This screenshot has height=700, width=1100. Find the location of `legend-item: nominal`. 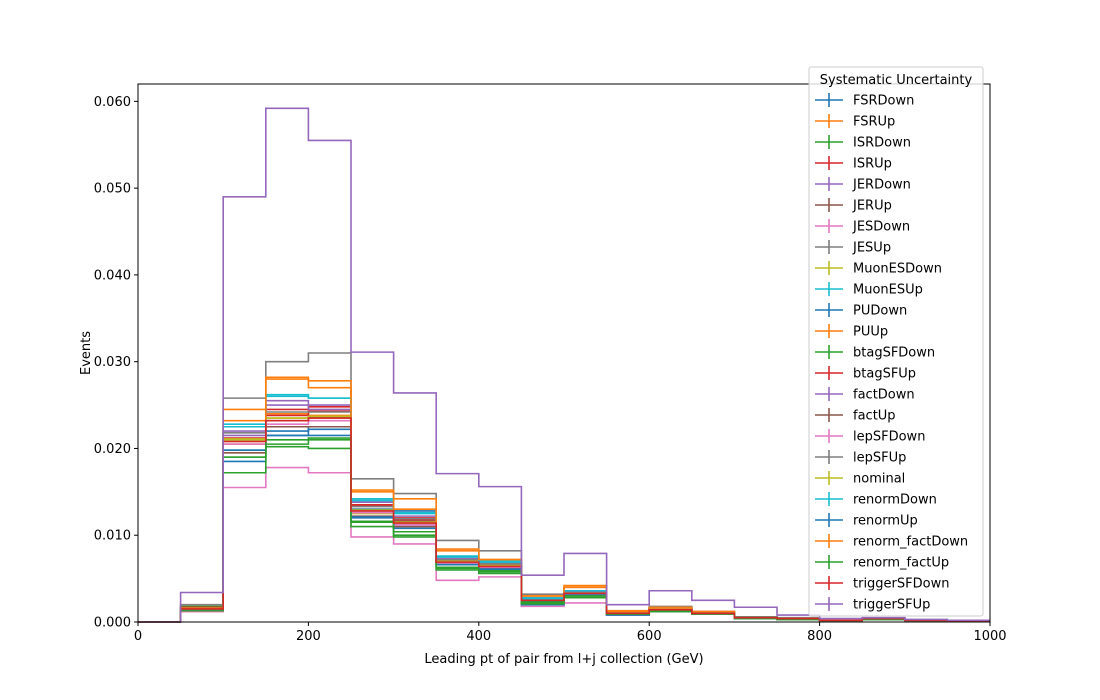

legend-item: nominal is located at coordinates (860, 479).